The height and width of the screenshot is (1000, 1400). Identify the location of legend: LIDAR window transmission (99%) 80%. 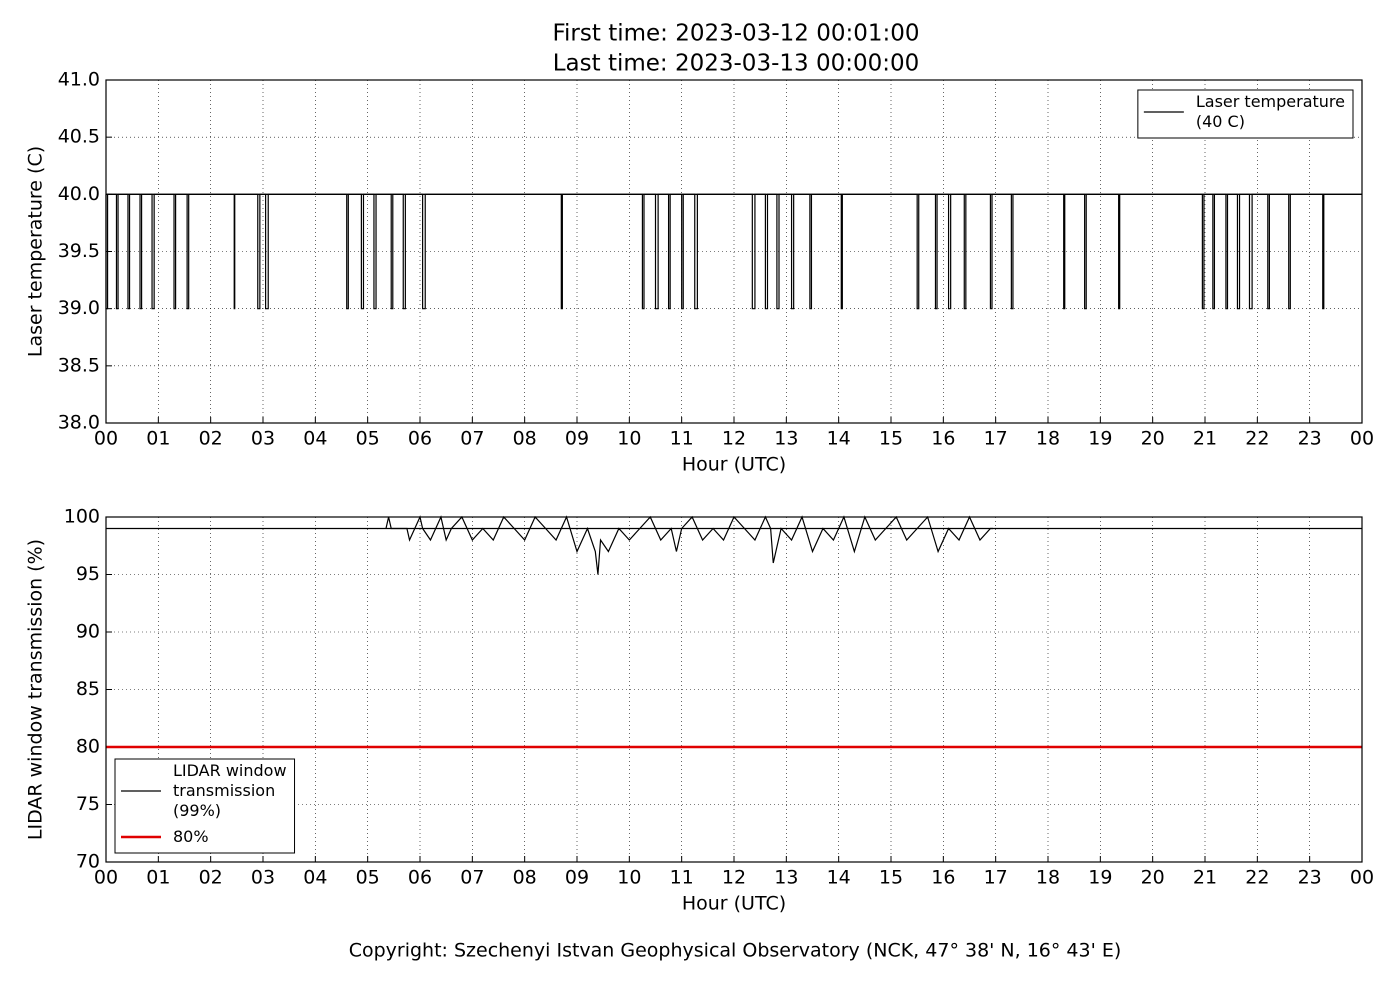
(205, 806).